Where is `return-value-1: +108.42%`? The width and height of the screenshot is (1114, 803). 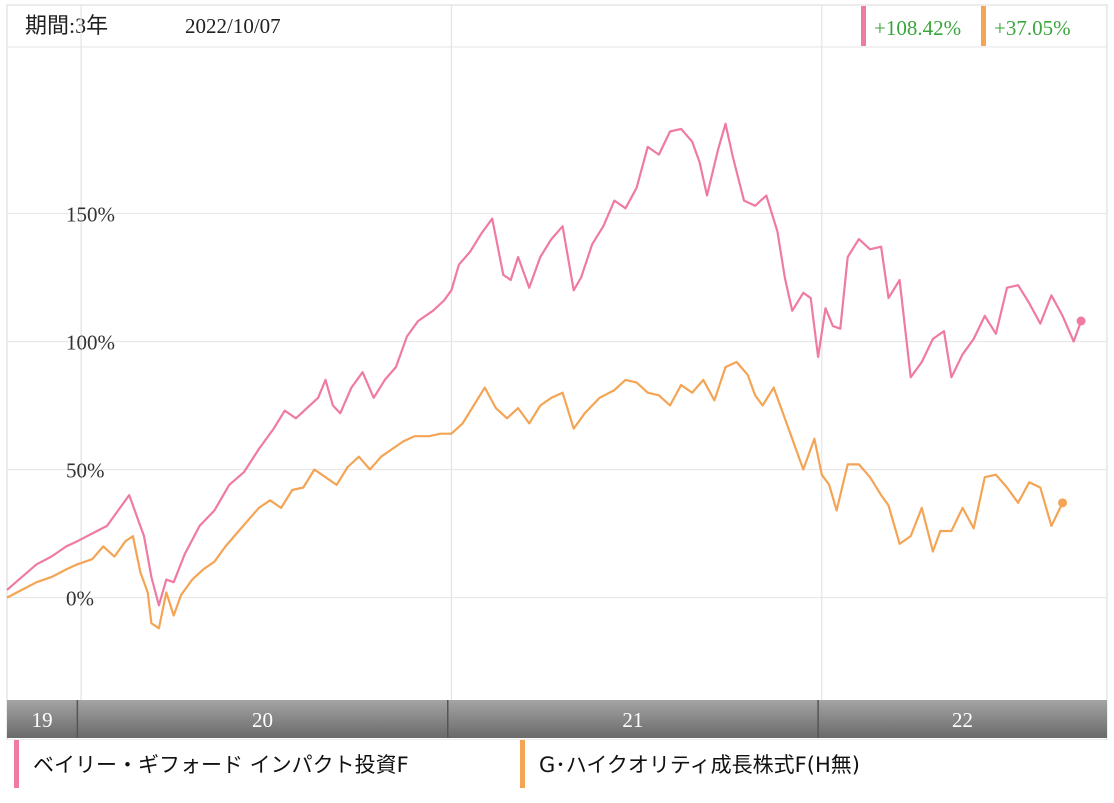 return-value-1: +108.42% is located at coordinates (917, 28).